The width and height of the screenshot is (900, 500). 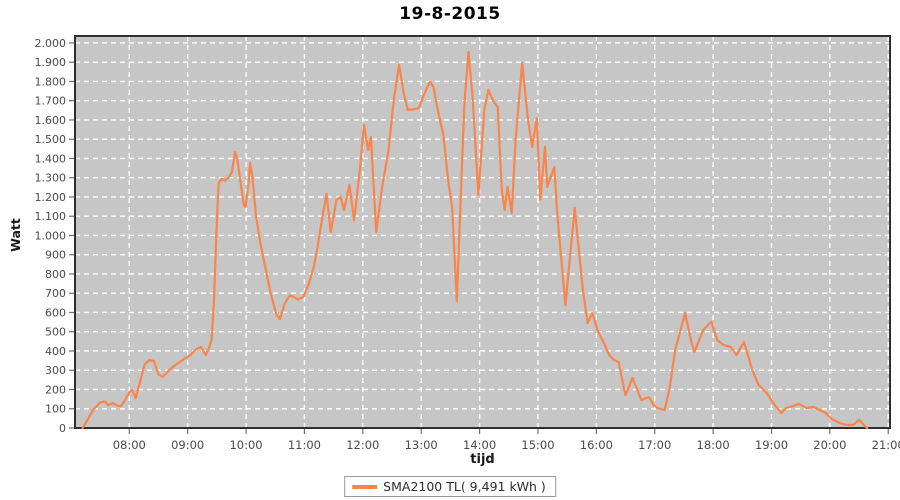 I want to click on chart-title: 19-8-2015, so click(x=450, y=14).